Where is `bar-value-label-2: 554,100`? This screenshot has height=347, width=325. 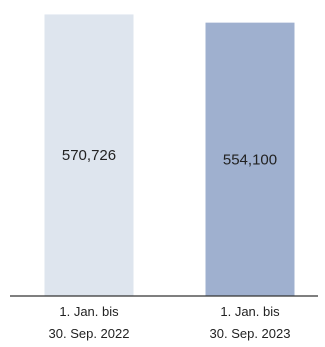 bar-value-label-2: 554,100 is located at coordinates (250, 159).